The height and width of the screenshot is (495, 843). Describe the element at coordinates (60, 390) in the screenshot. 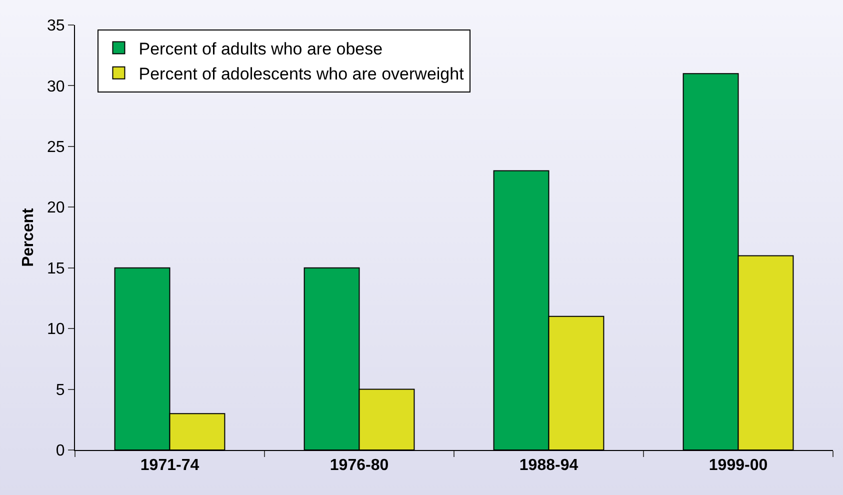

I see `y-tick-label: 5` at that location.